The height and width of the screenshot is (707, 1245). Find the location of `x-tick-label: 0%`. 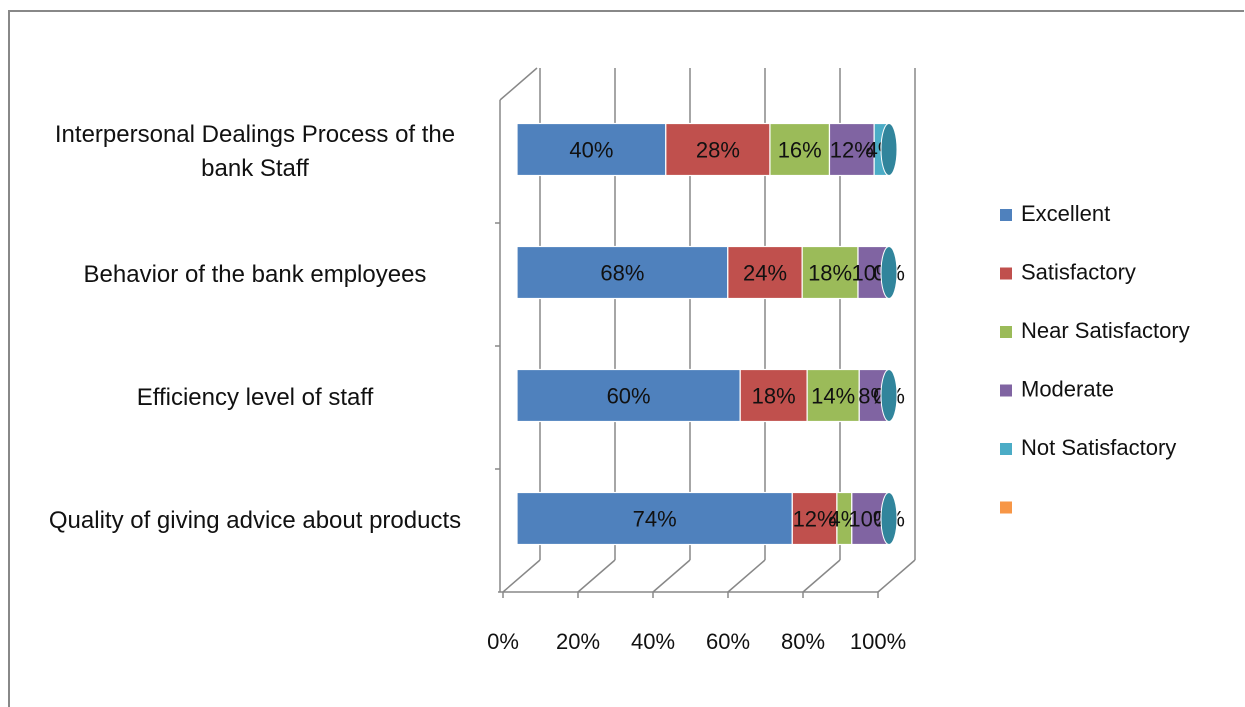

x-tick-label: 0% is located at coordinates (503, 641).